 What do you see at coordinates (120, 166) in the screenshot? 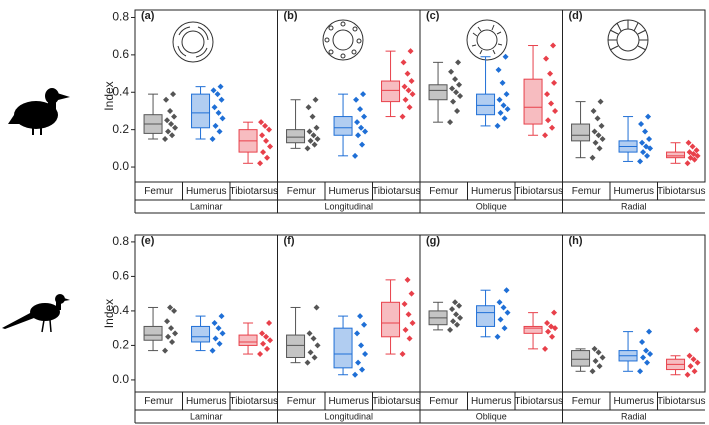
I see `y-tick-label: 0.0` at bounding box center [120, 166].